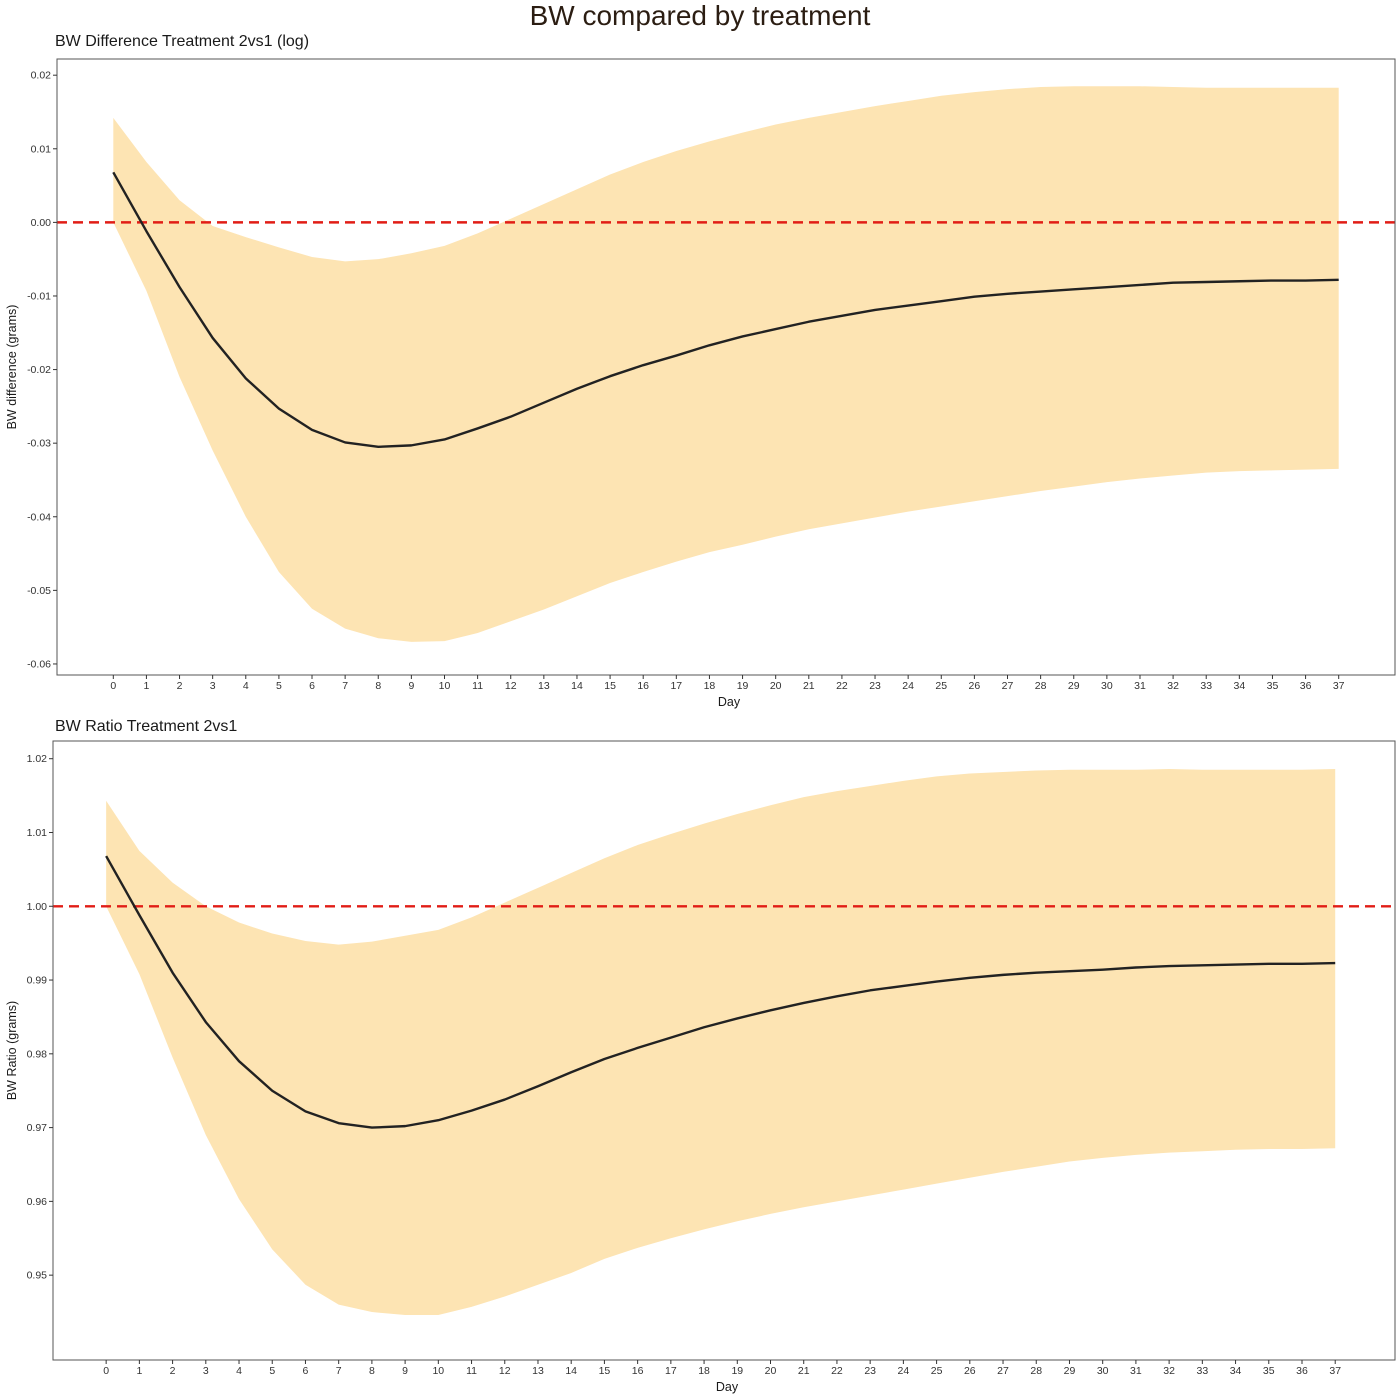 The image size is (1400, 1400). I want to click on x-tick-label: 33, so click(1202, 1371).